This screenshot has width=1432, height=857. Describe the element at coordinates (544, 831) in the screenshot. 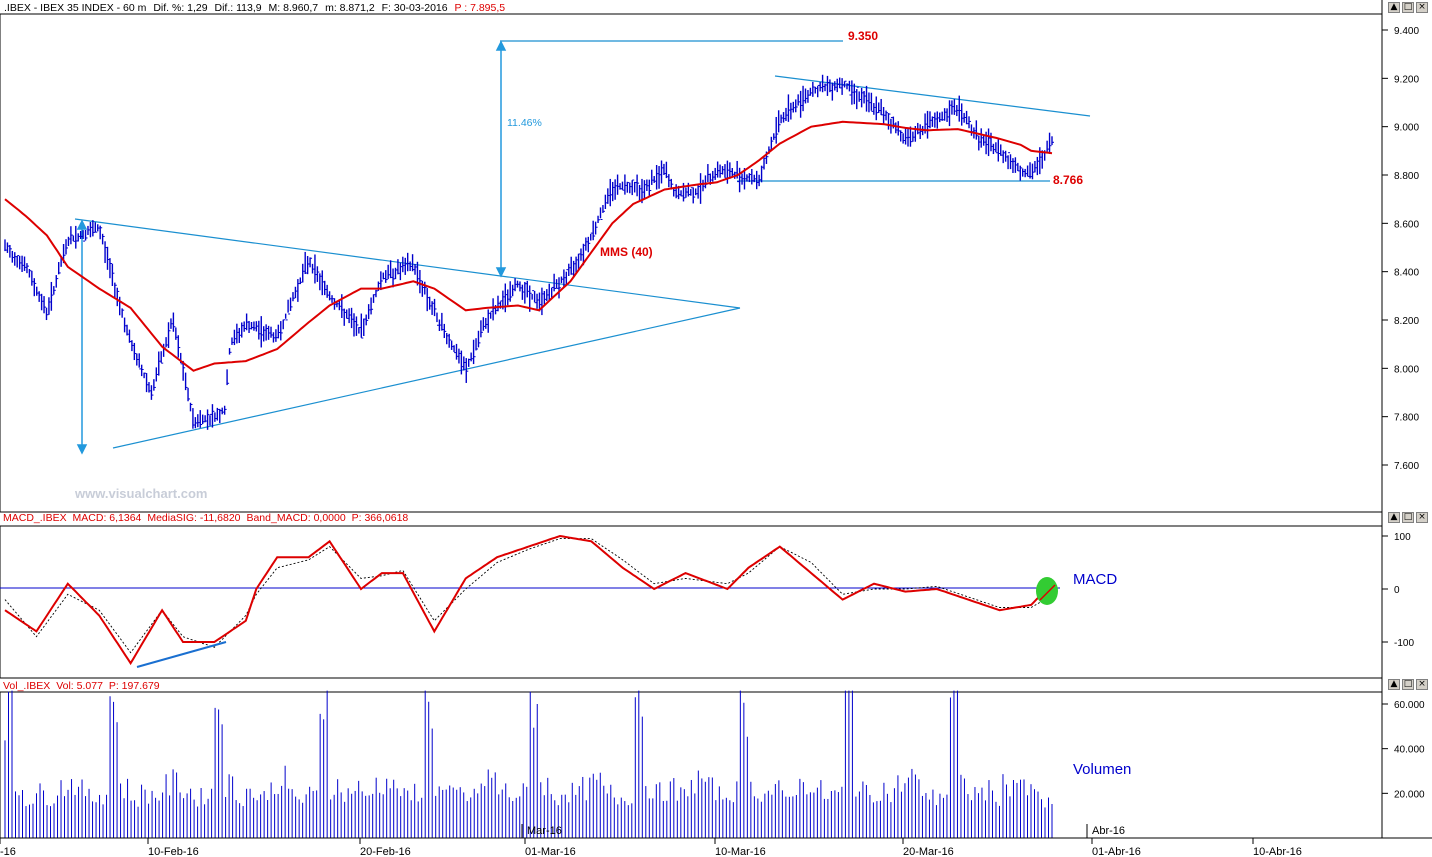

I see `month-label: Mar-16` at that location.